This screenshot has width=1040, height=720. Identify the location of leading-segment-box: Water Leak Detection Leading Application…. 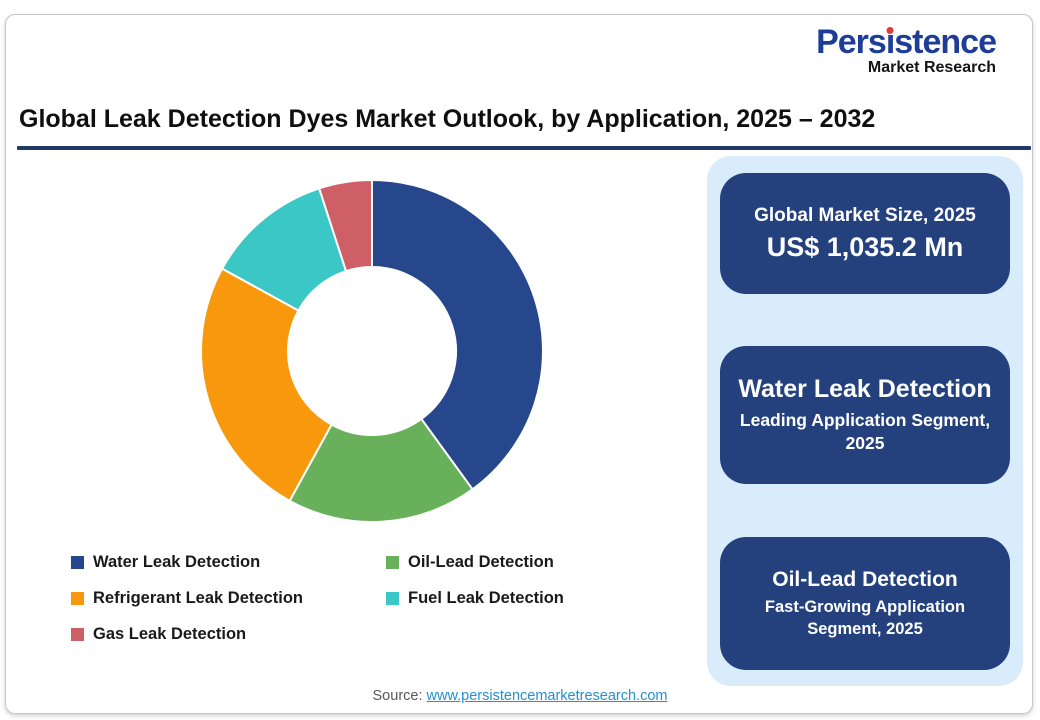
(865, 415).